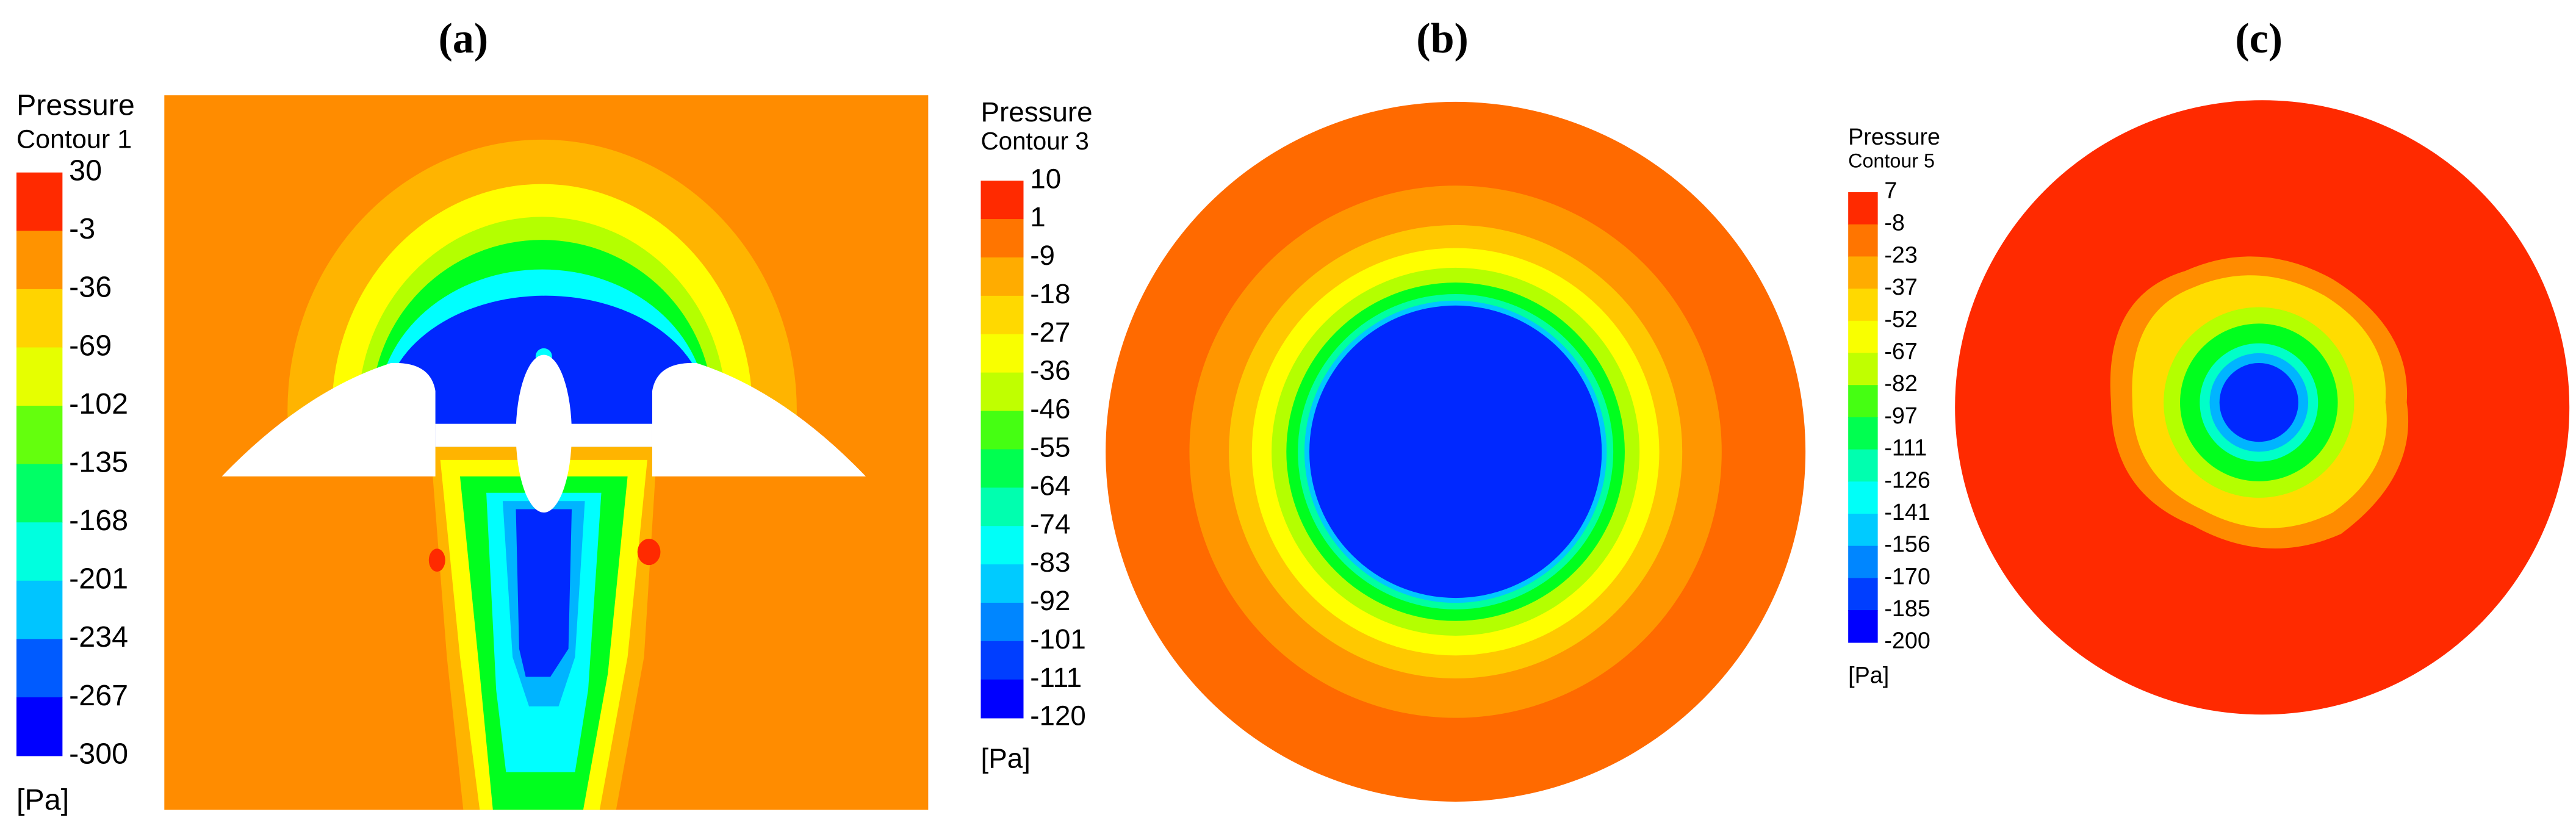 This screenshot has width=2576, height=834. What do you see at coordinates (1907, 608) in the screenshot?
I see `legend-level: -185` at bounding box center [1907, 608].